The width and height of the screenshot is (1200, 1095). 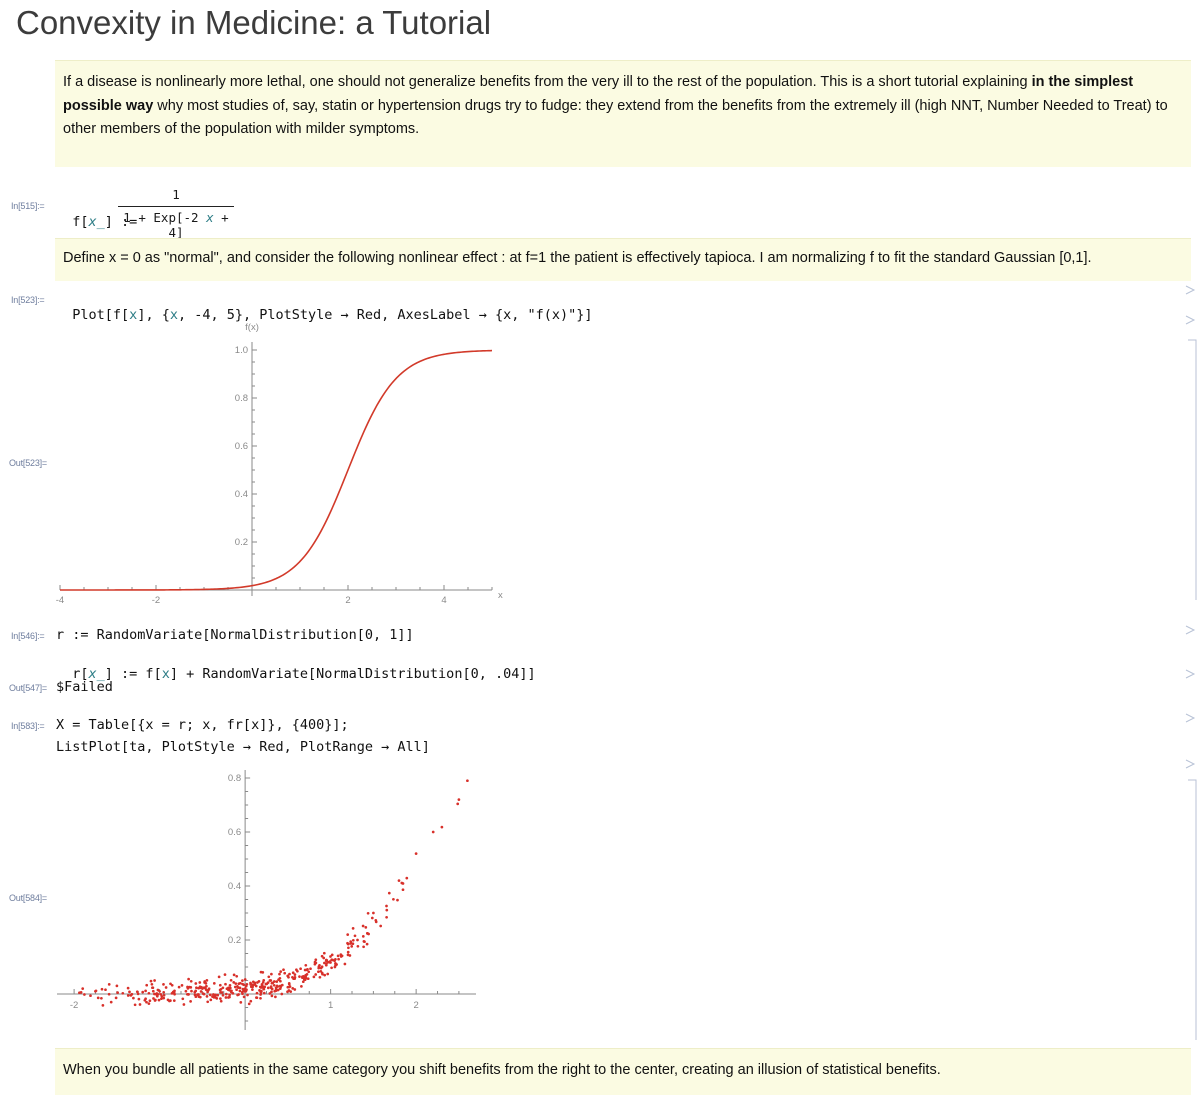 What do you see at coordinates (415, 1005) in the screenshot?
I see `x-tick-label: 2` at bounding box center [415, 1005].